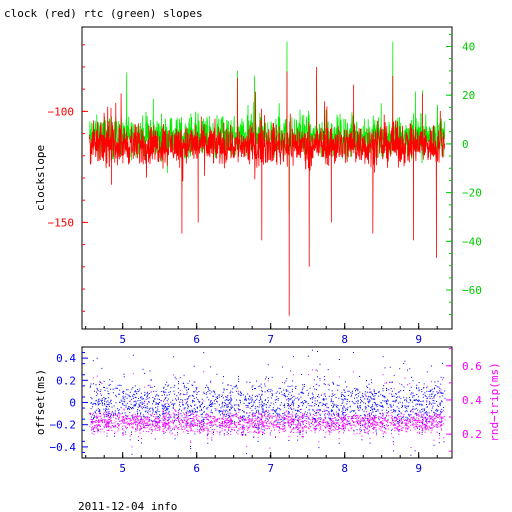 The image size is (512, 512). What do you see at coordinates (468, 46) in the screenshot?
I see `top-right-tick-label-0: 40` at bounding box center [468, 46].